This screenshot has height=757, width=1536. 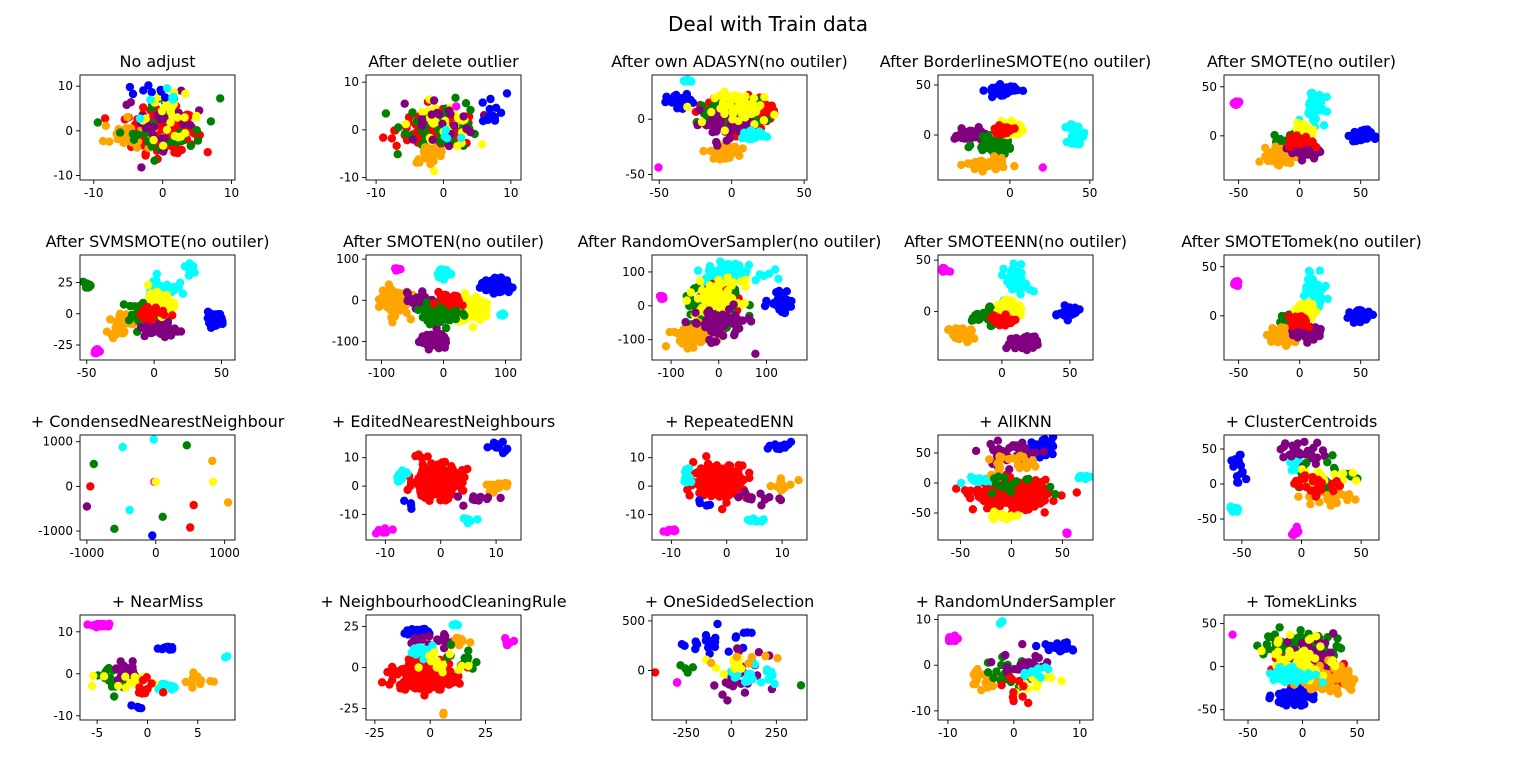 I want to click on subplot-title: After SMOTEENN(no outiler), so click(x=1015, y=241).